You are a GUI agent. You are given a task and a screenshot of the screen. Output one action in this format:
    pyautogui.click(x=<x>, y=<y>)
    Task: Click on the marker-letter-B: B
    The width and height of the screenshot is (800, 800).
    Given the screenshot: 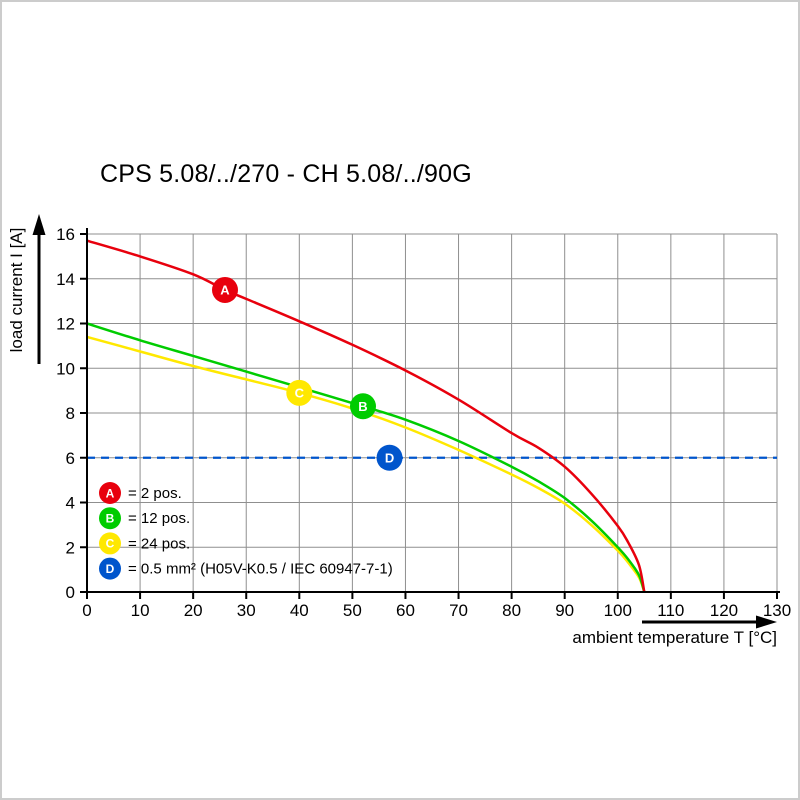 What is the action you would take?
    pyautogui.click(x=362, y=406)
    